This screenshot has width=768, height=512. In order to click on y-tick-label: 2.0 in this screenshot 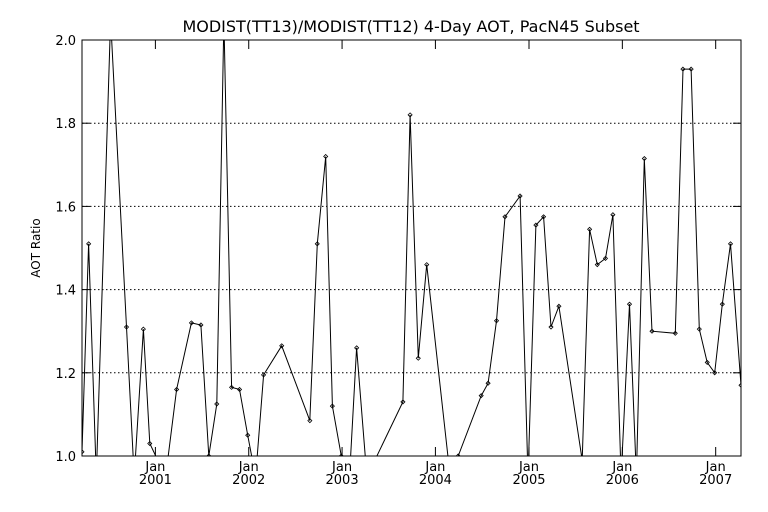, I will do `click(65, 41)`.